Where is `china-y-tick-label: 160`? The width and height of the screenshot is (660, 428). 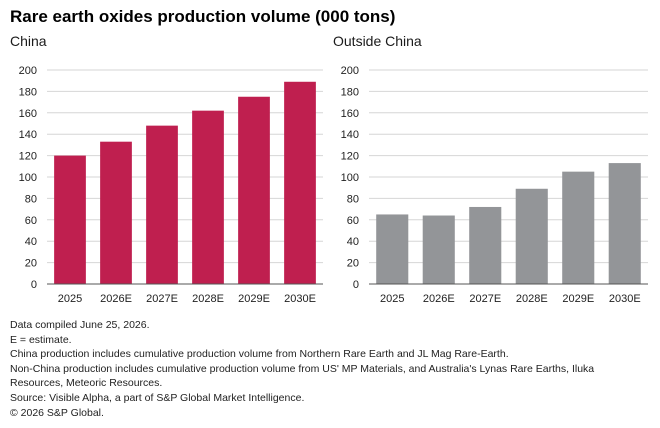
china-y-tick-label: 160 is located at coordinates (28, 114).